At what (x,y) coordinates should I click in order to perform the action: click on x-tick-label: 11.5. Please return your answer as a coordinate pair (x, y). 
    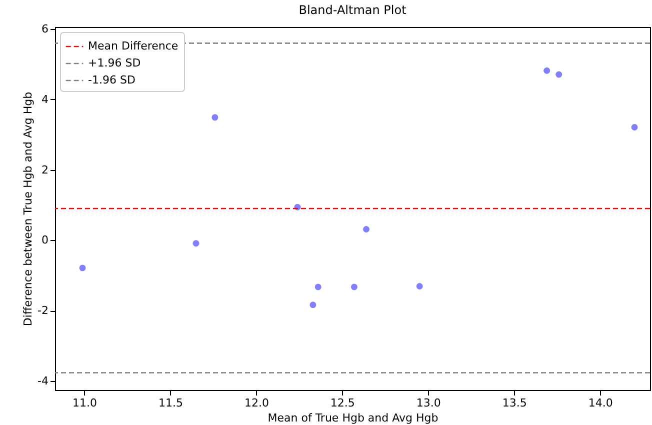
    Looking at the image, I should click on (170, 403).